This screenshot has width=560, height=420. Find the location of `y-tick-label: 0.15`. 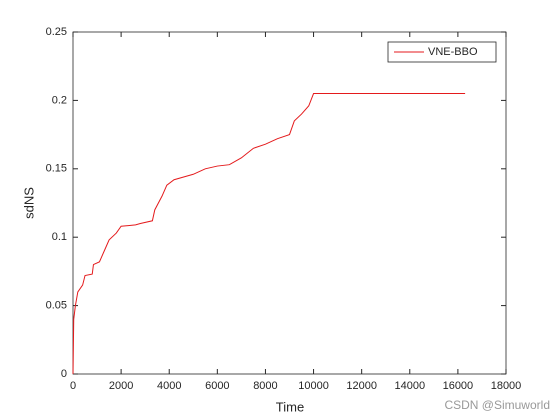

y-tick-label: 0.15 is located at coordinates (56, 169).